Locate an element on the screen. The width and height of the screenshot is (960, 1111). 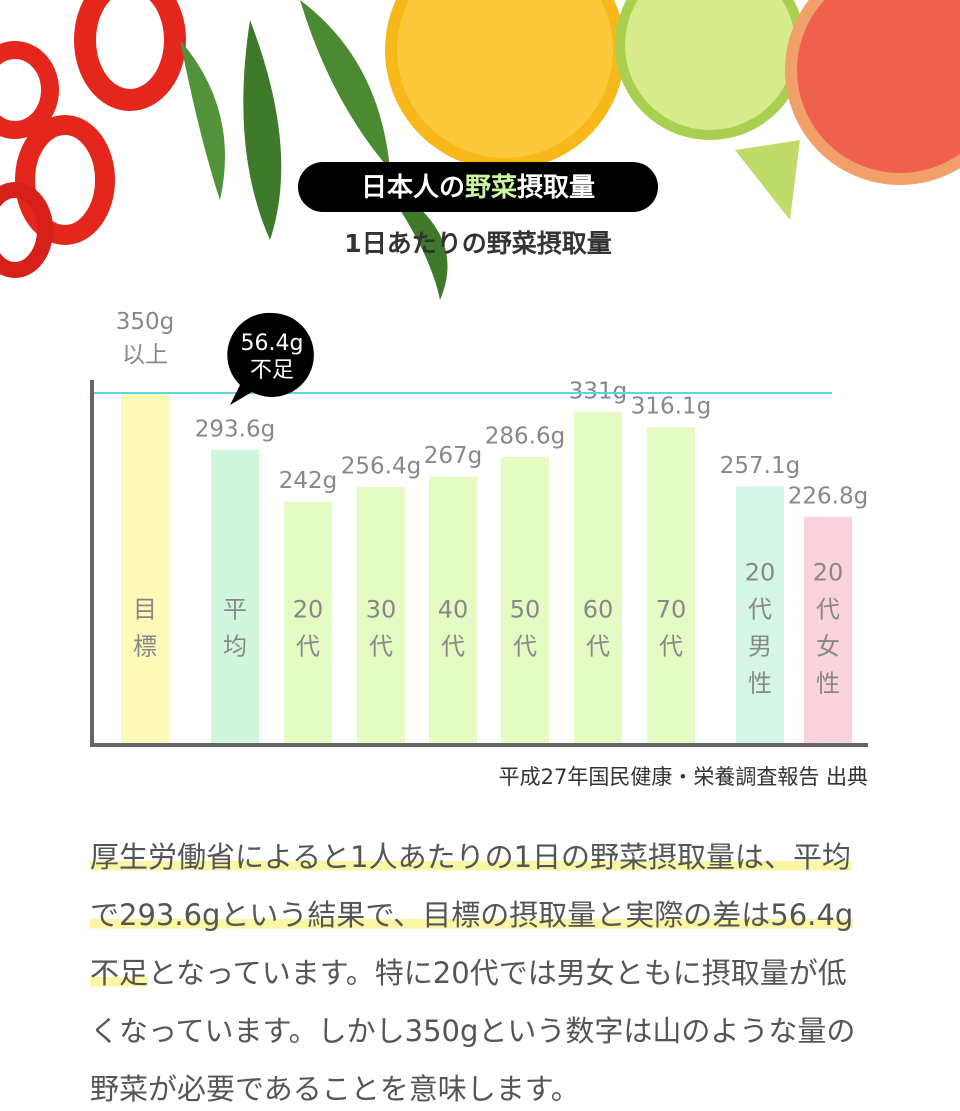
title-pill is located at coordinates (478, 187).